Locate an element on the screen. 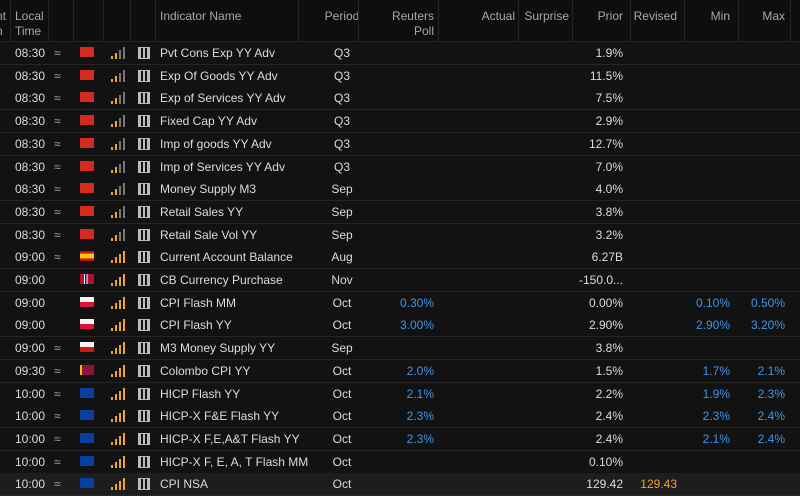  prior-value: 7.5% is located at coordinates (609, 98).